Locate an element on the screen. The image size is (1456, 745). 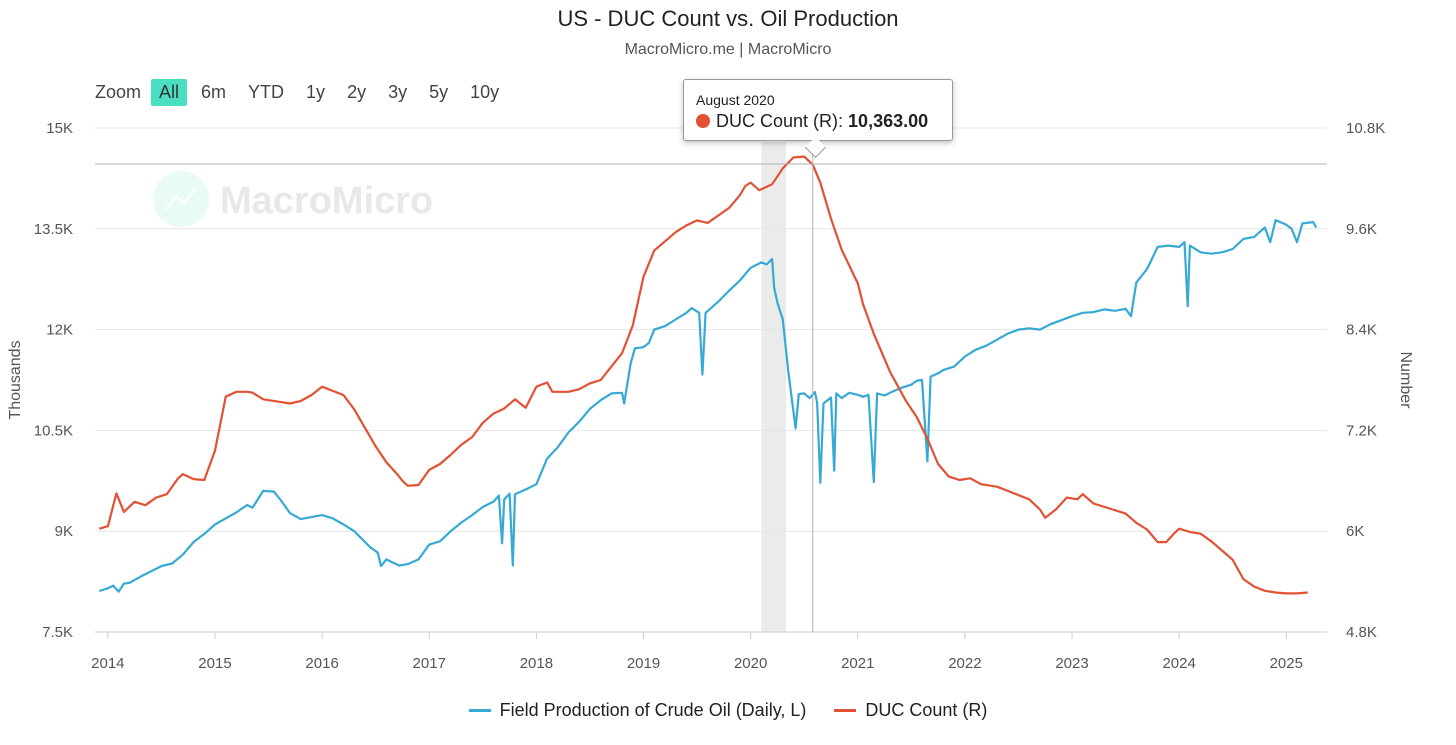
tooltip: August 2020 DUC Count (R): 10,363.00 is located at coordinates (818, 110).